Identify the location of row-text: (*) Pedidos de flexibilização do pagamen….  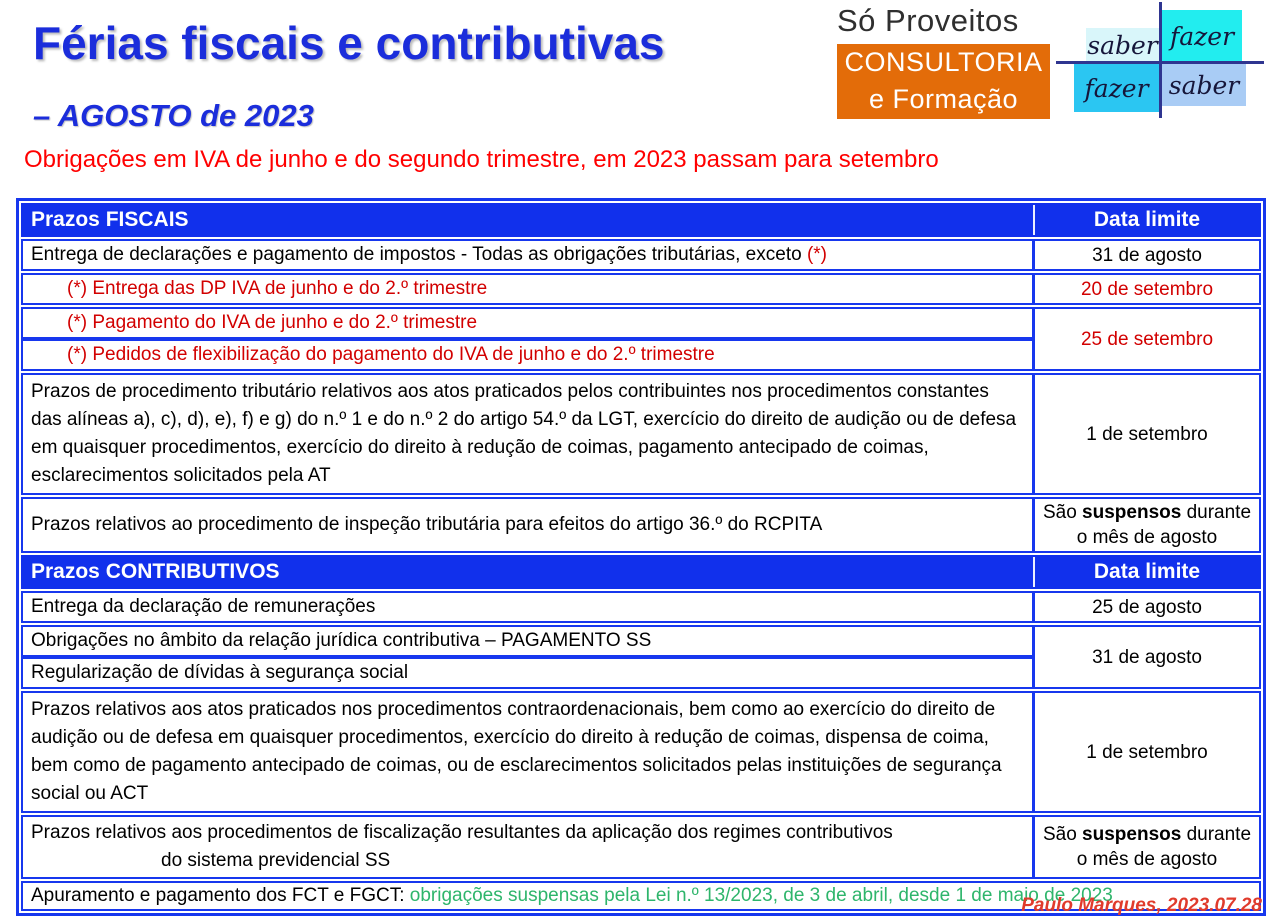
(391, 354).